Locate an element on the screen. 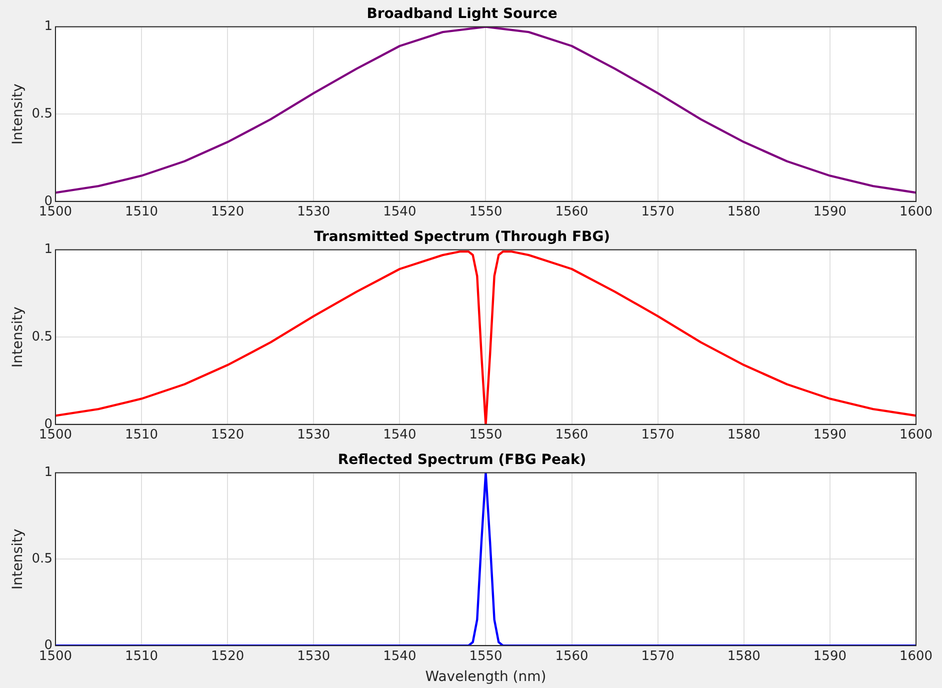 Image resolution: width=942 pixels, height=688 pixels. x-tick-label: 1500 is located at coordinates (55, 656).